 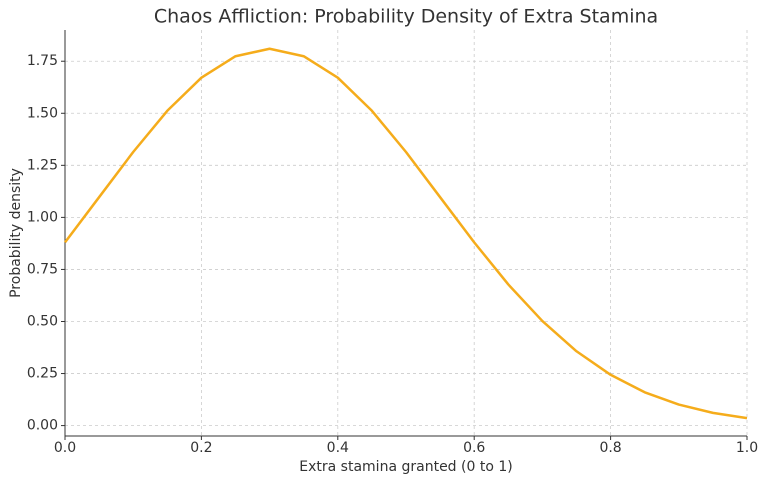 I want to click on y-axis-label: Probability density, so click(x=16, y=233).